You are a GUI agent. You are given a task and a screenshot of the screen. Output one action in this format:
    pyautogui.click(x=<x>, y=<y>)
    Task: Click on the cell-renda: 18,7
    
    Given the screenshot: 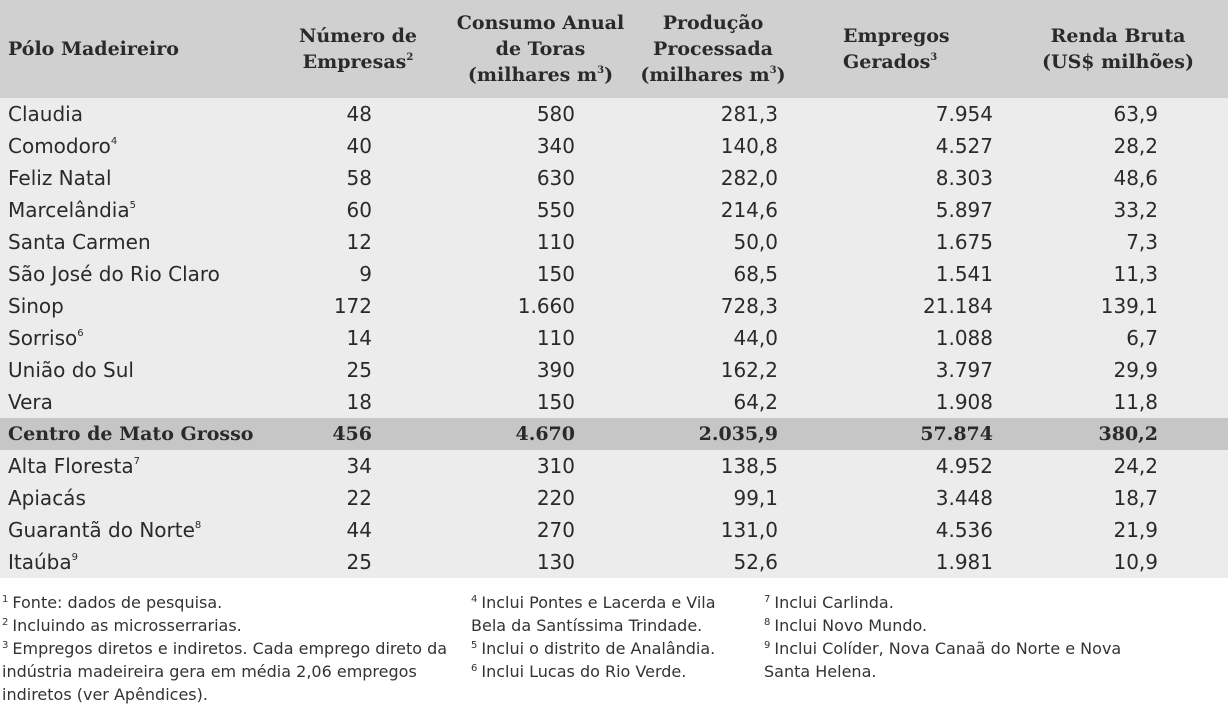 What is the action you would take?
    pyautogui.click(x=1135, y=498)
    